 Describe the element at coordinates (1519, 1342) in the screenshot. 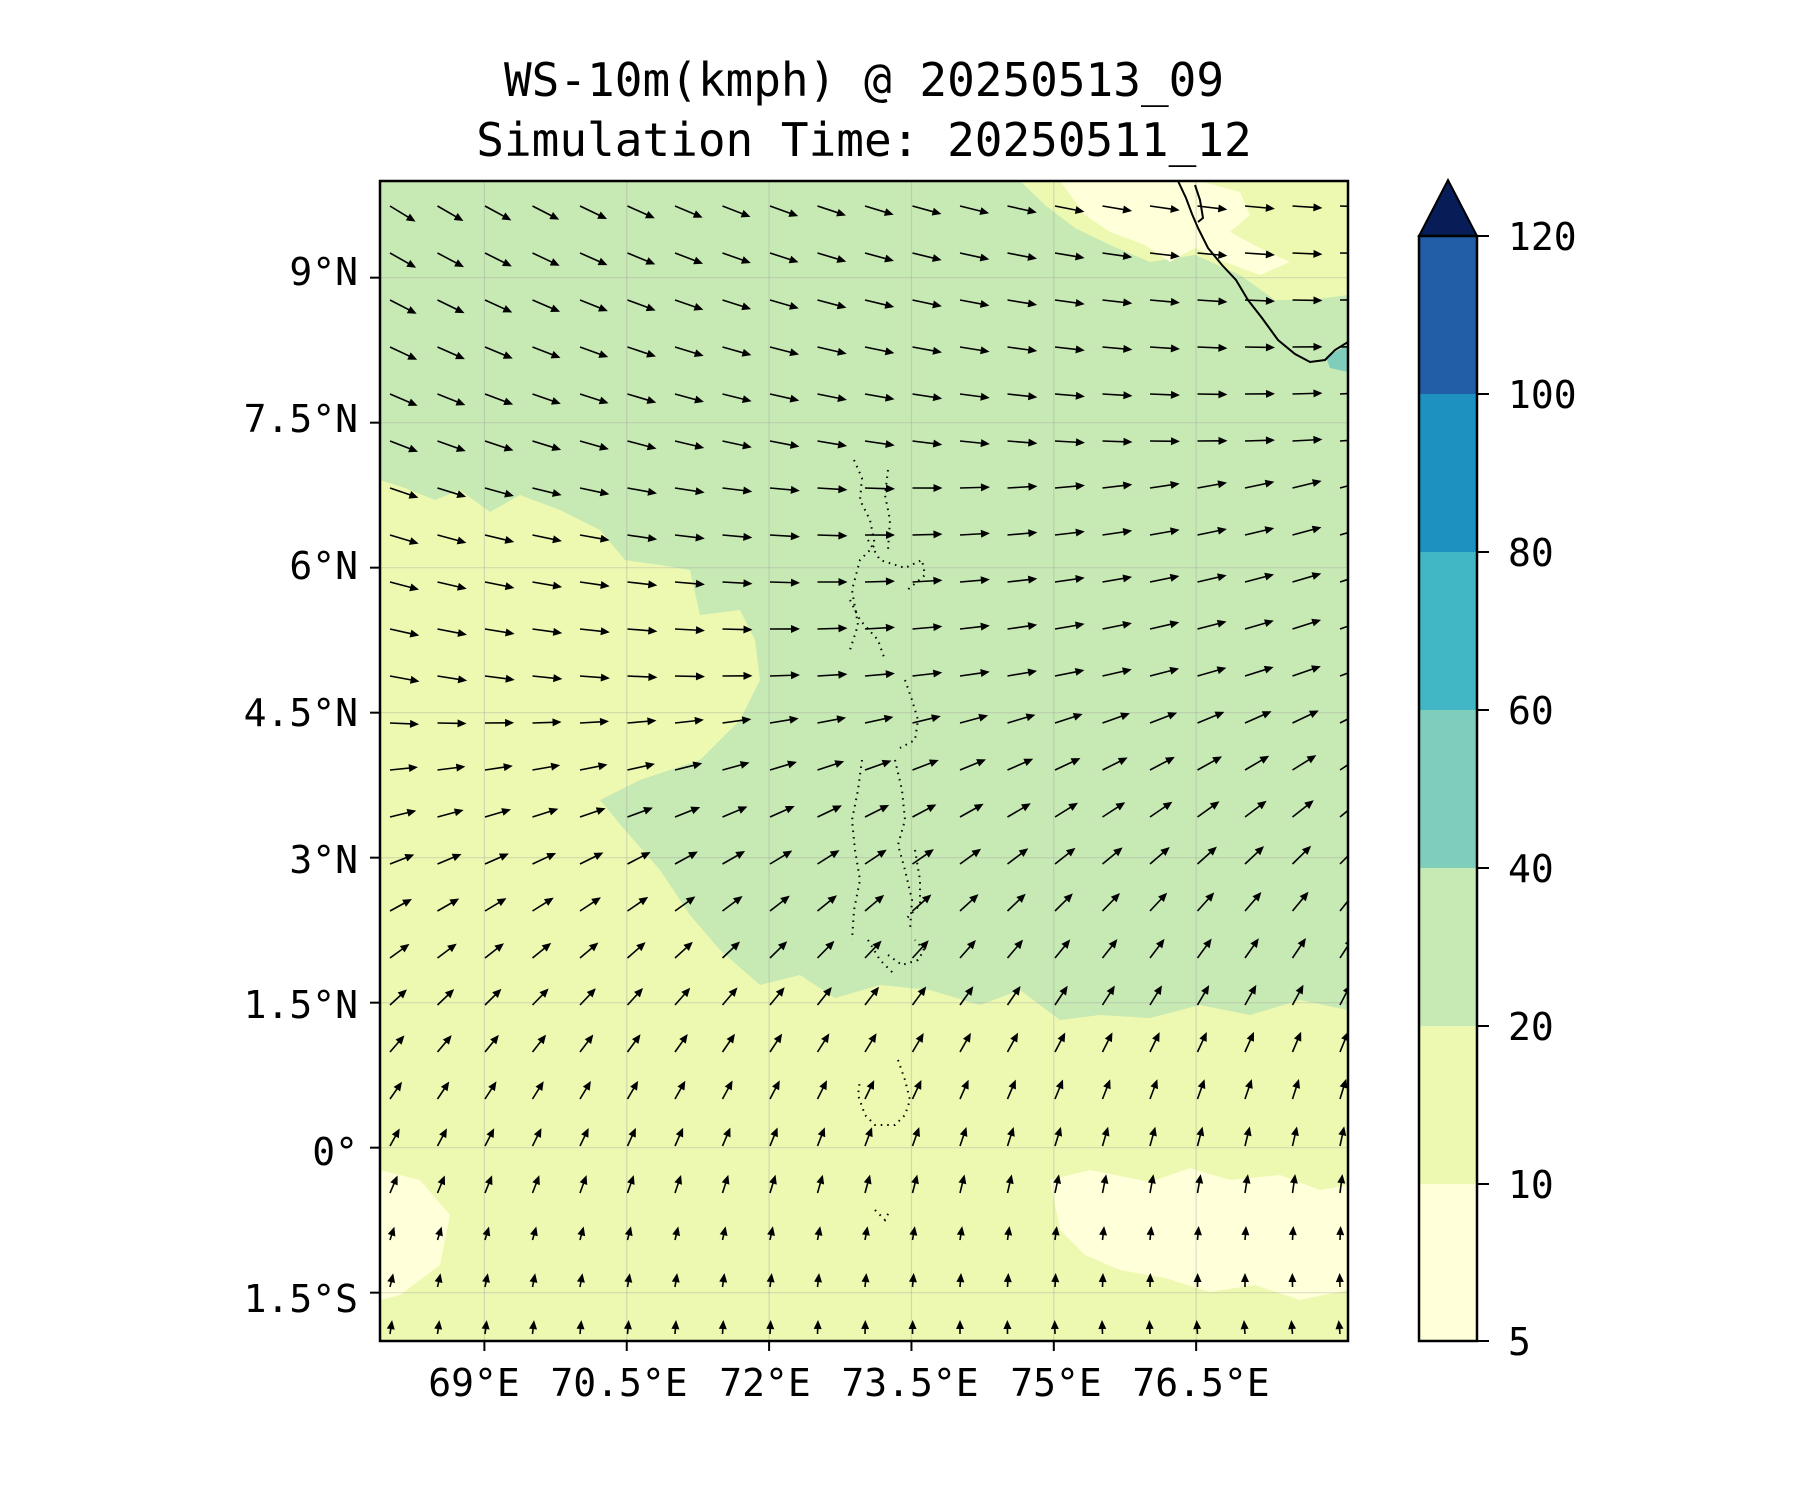

I see `colorbar-tick-label: 5` at that location.